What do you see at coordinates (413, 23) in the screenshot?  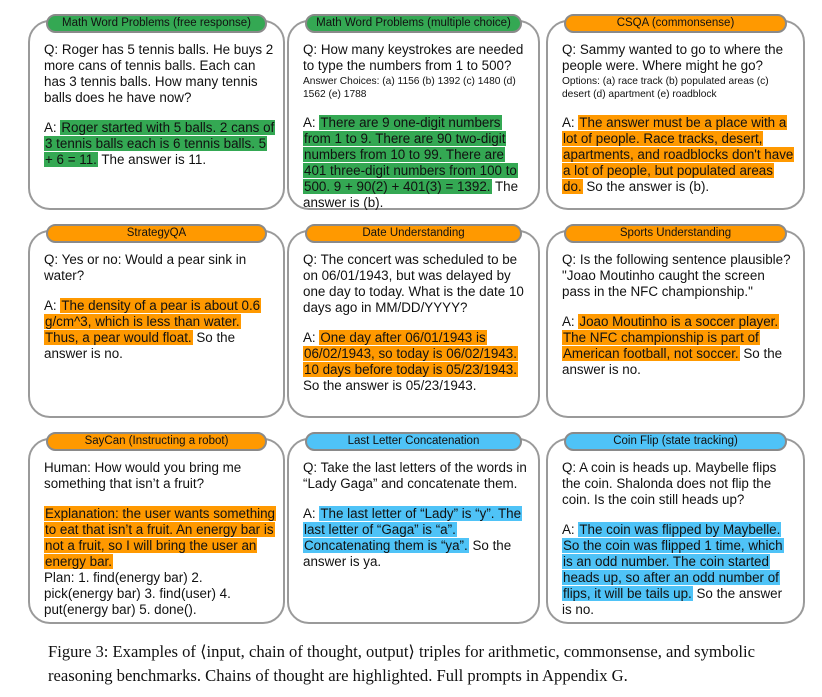 I see `panel-title: Math Word Problems (multiple choice)` at bounding box center [413, 23].